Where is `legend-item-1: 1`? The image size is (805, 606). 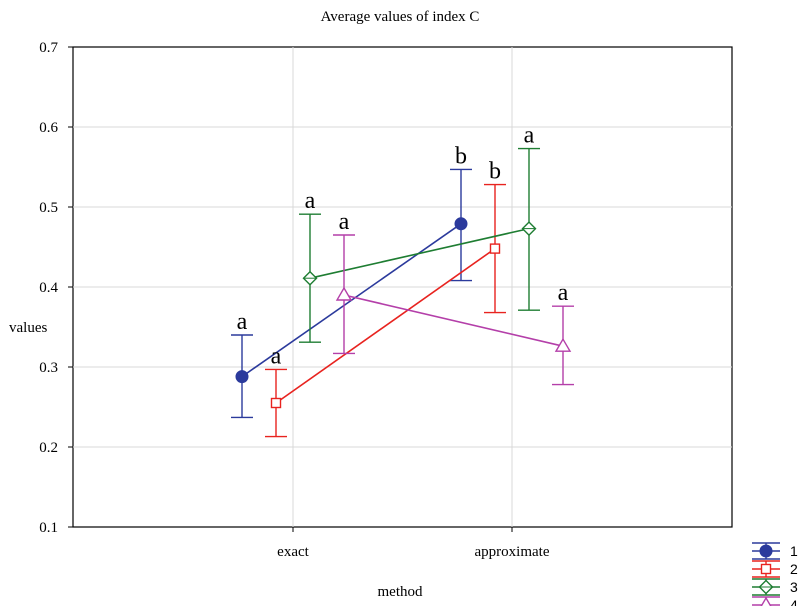
legend-item-1: 1 is located at coordinates (775, 551).